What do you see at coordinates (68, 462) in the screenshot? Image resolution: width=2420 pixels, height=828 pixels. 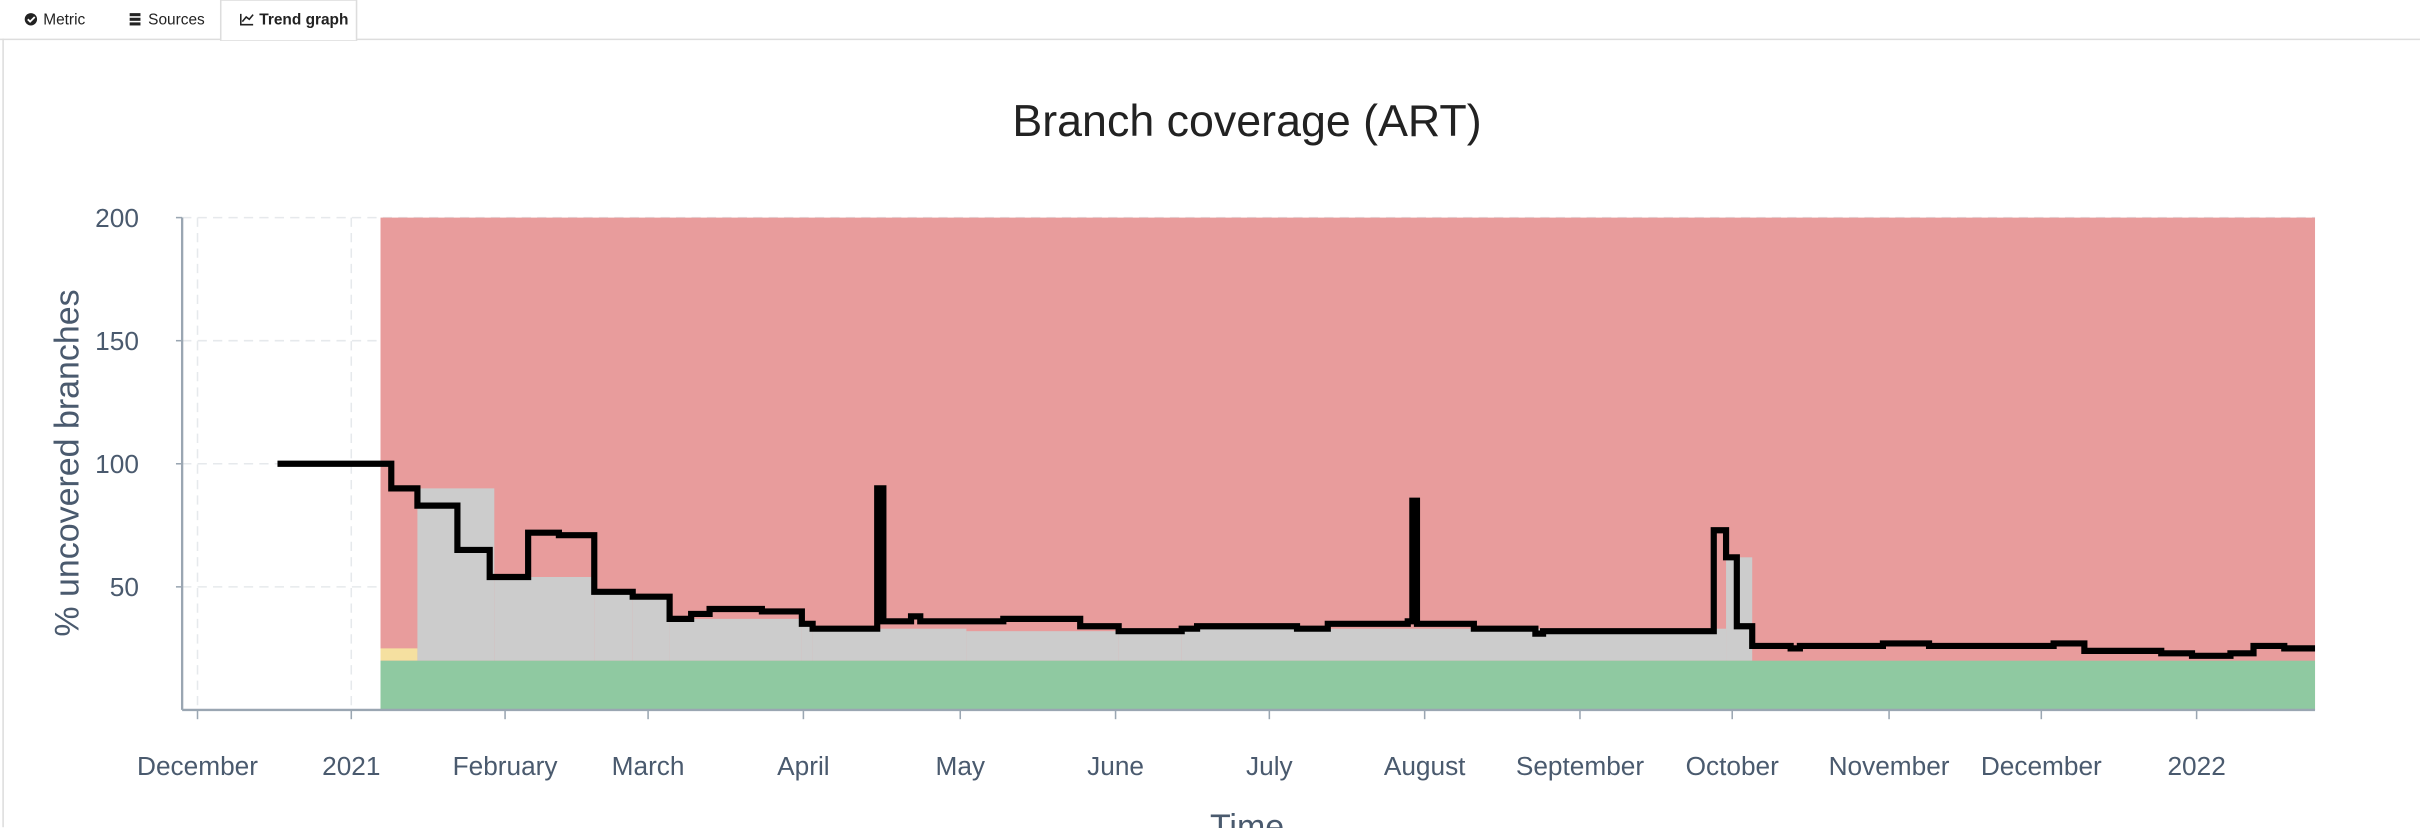 I see `y-axis-label: % uncovered branches` at bounding box center [68, 462].